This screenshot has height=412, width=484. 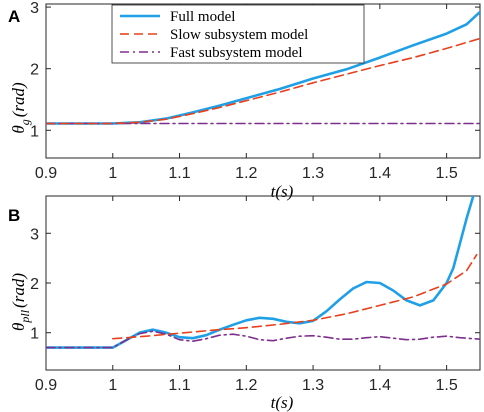 What do you see at coordinates (14, 215) in the screenshot?
I see `panel-label-b: B` at bounding box center [14, 215].